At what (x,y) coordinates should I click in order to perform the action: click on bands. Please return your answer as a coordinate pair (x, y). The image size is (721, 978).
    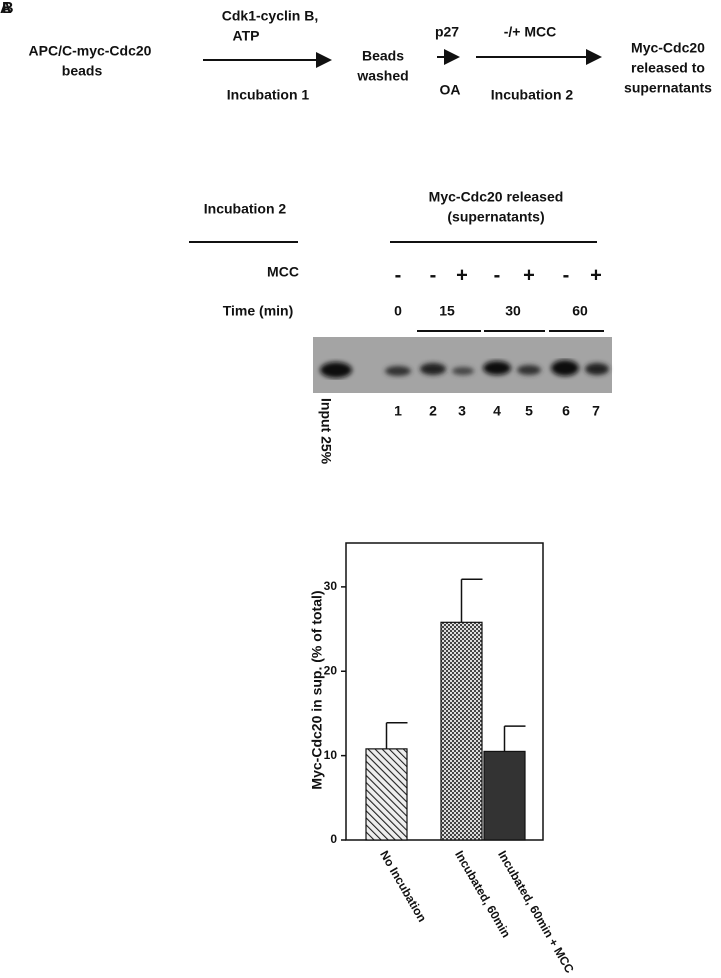
    Looking at the image, I should click on (464, 369).